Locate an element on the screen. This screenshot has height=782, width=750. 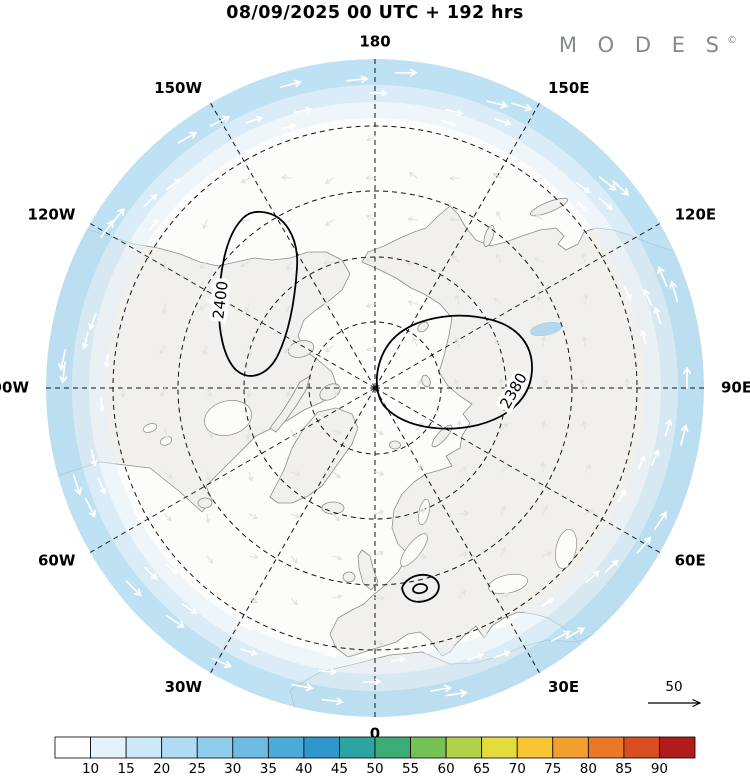
island-newfoundland is located at coordinates (205, 503).